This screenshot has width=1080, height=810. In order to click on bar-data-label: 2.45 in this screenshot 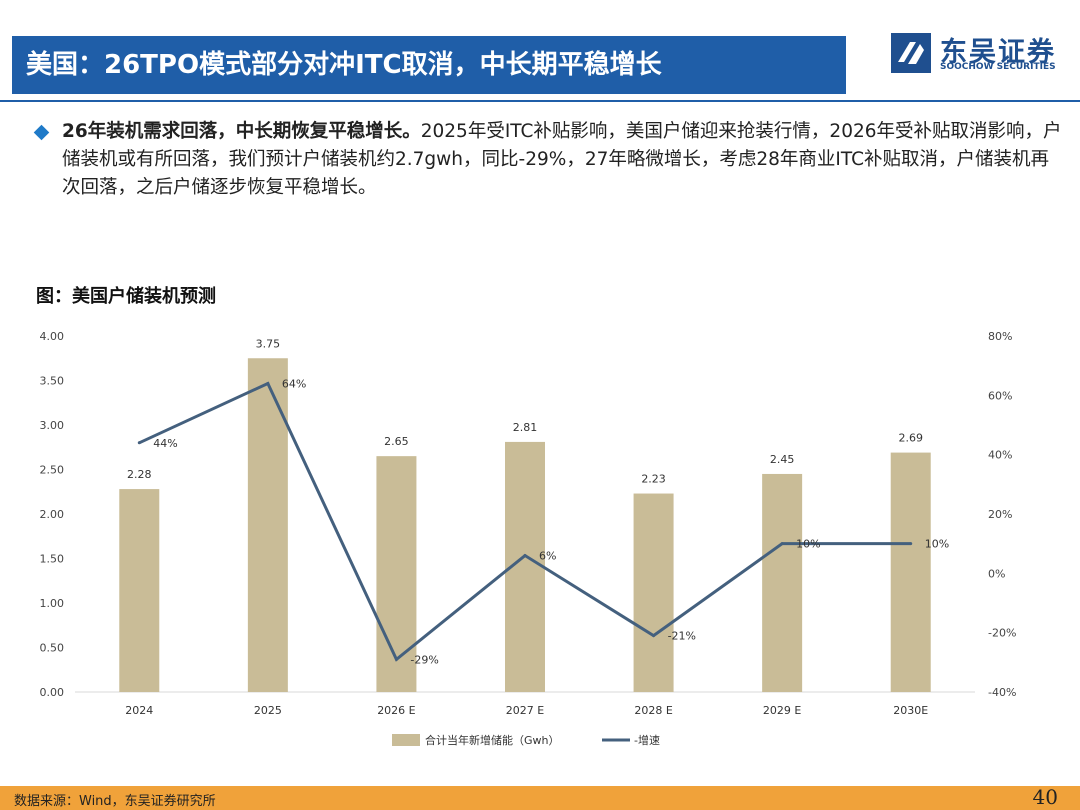, I will do `click(782, 459)`.